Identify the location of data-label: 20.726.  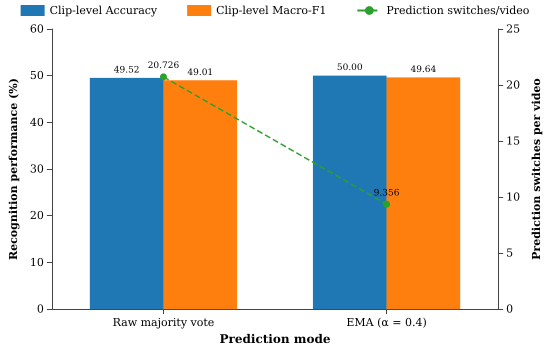
(164, 65).